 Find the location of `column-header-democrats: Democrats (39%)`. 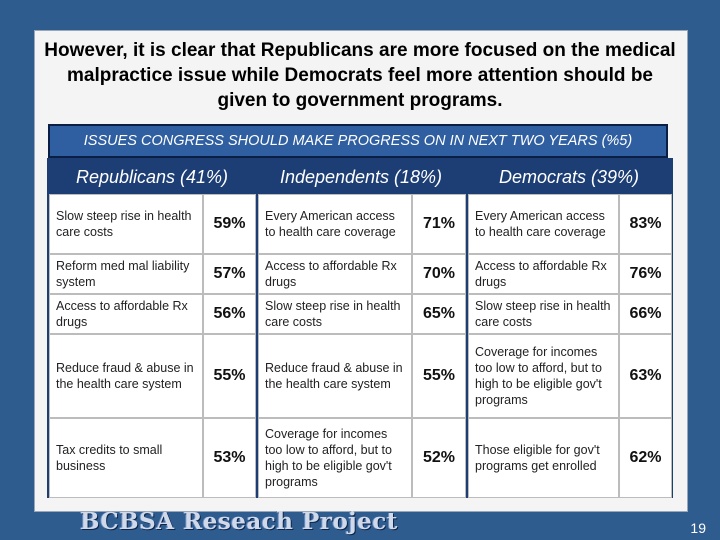

column-header-democrats: Democrats (39%) is located at coordinates (569, 176).